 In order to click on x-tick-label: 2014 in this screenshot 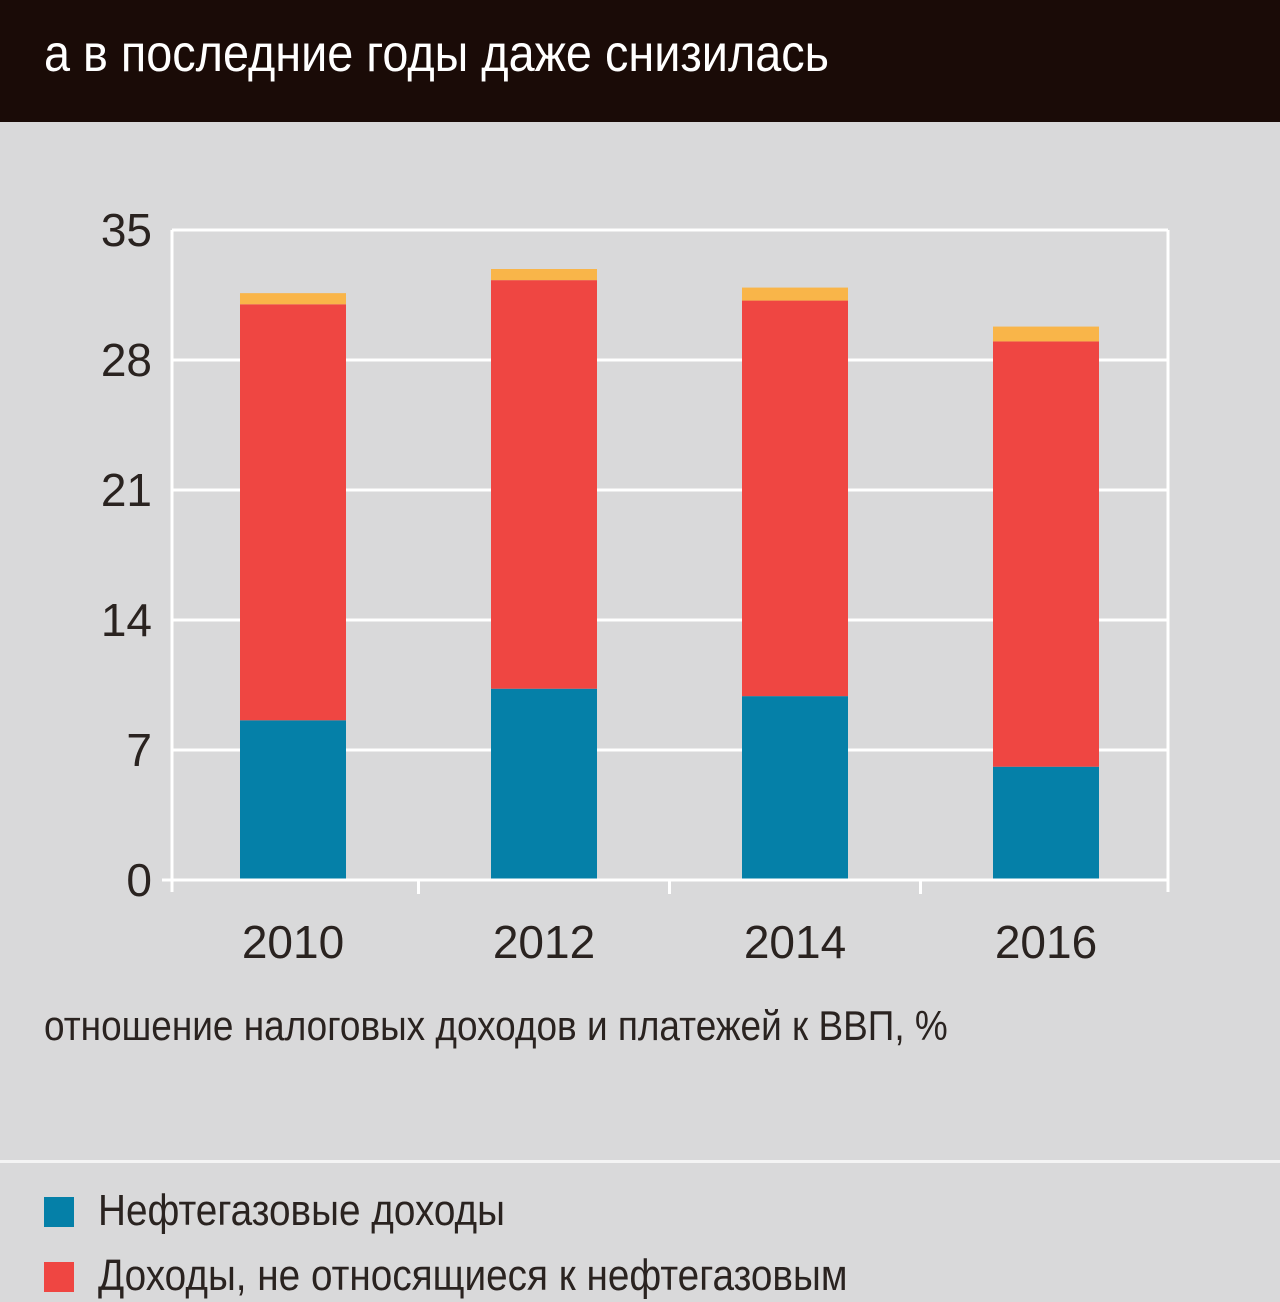, I will do `click(795, 942)`.